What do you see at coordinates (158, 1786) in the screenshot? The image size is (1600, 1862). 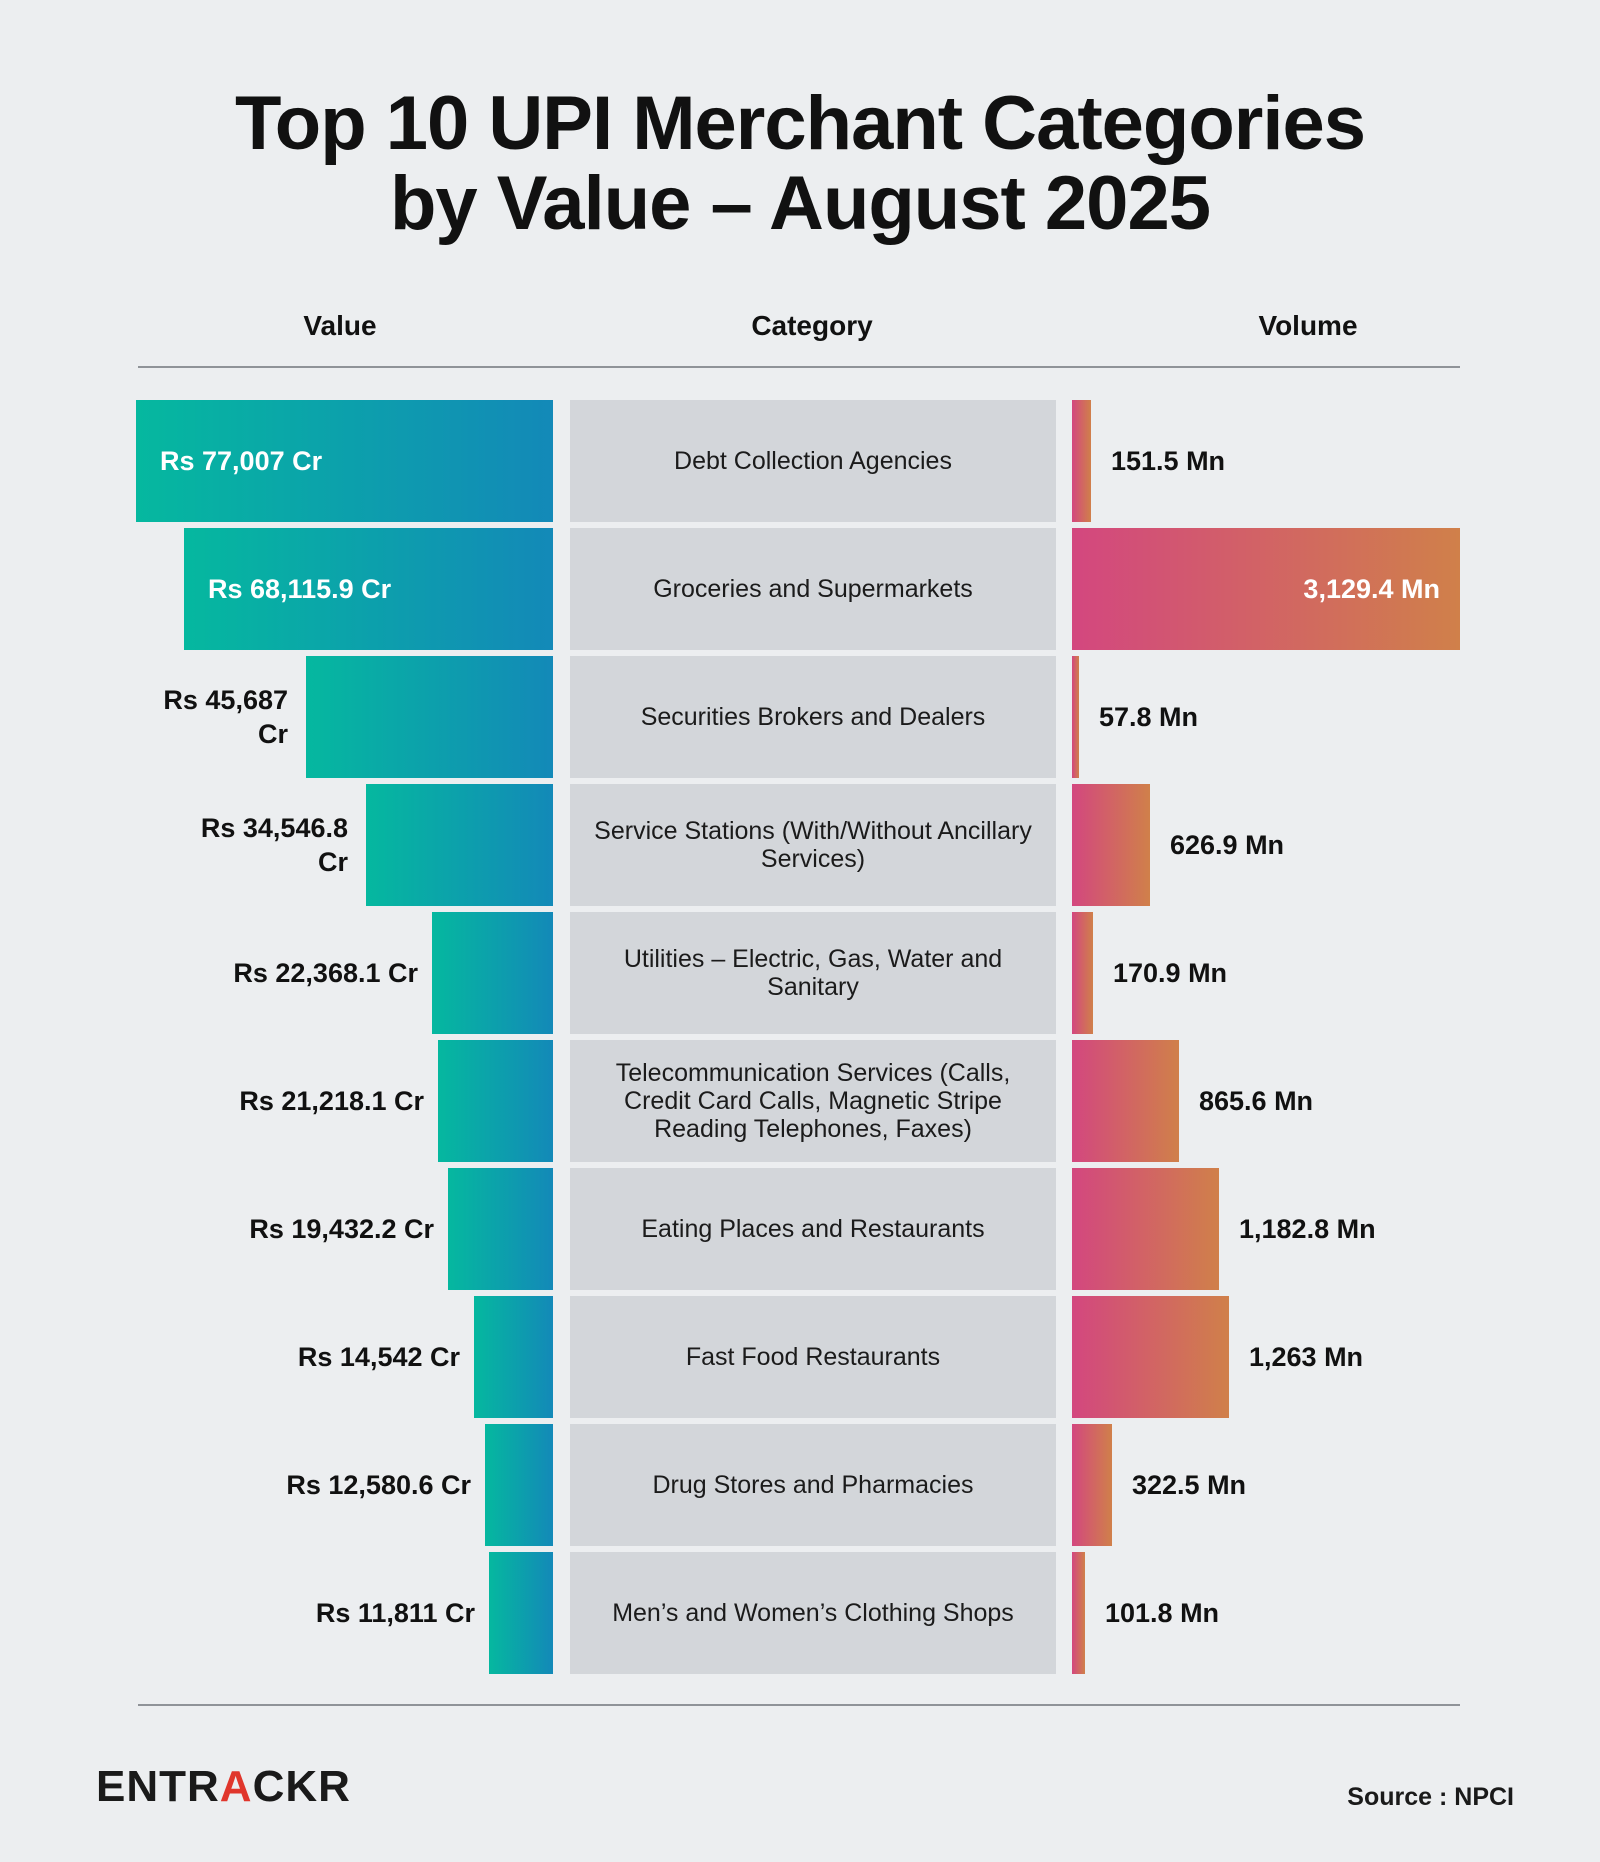 I see `logo-text-start: ENTR` at bounding box center [158, 1786].